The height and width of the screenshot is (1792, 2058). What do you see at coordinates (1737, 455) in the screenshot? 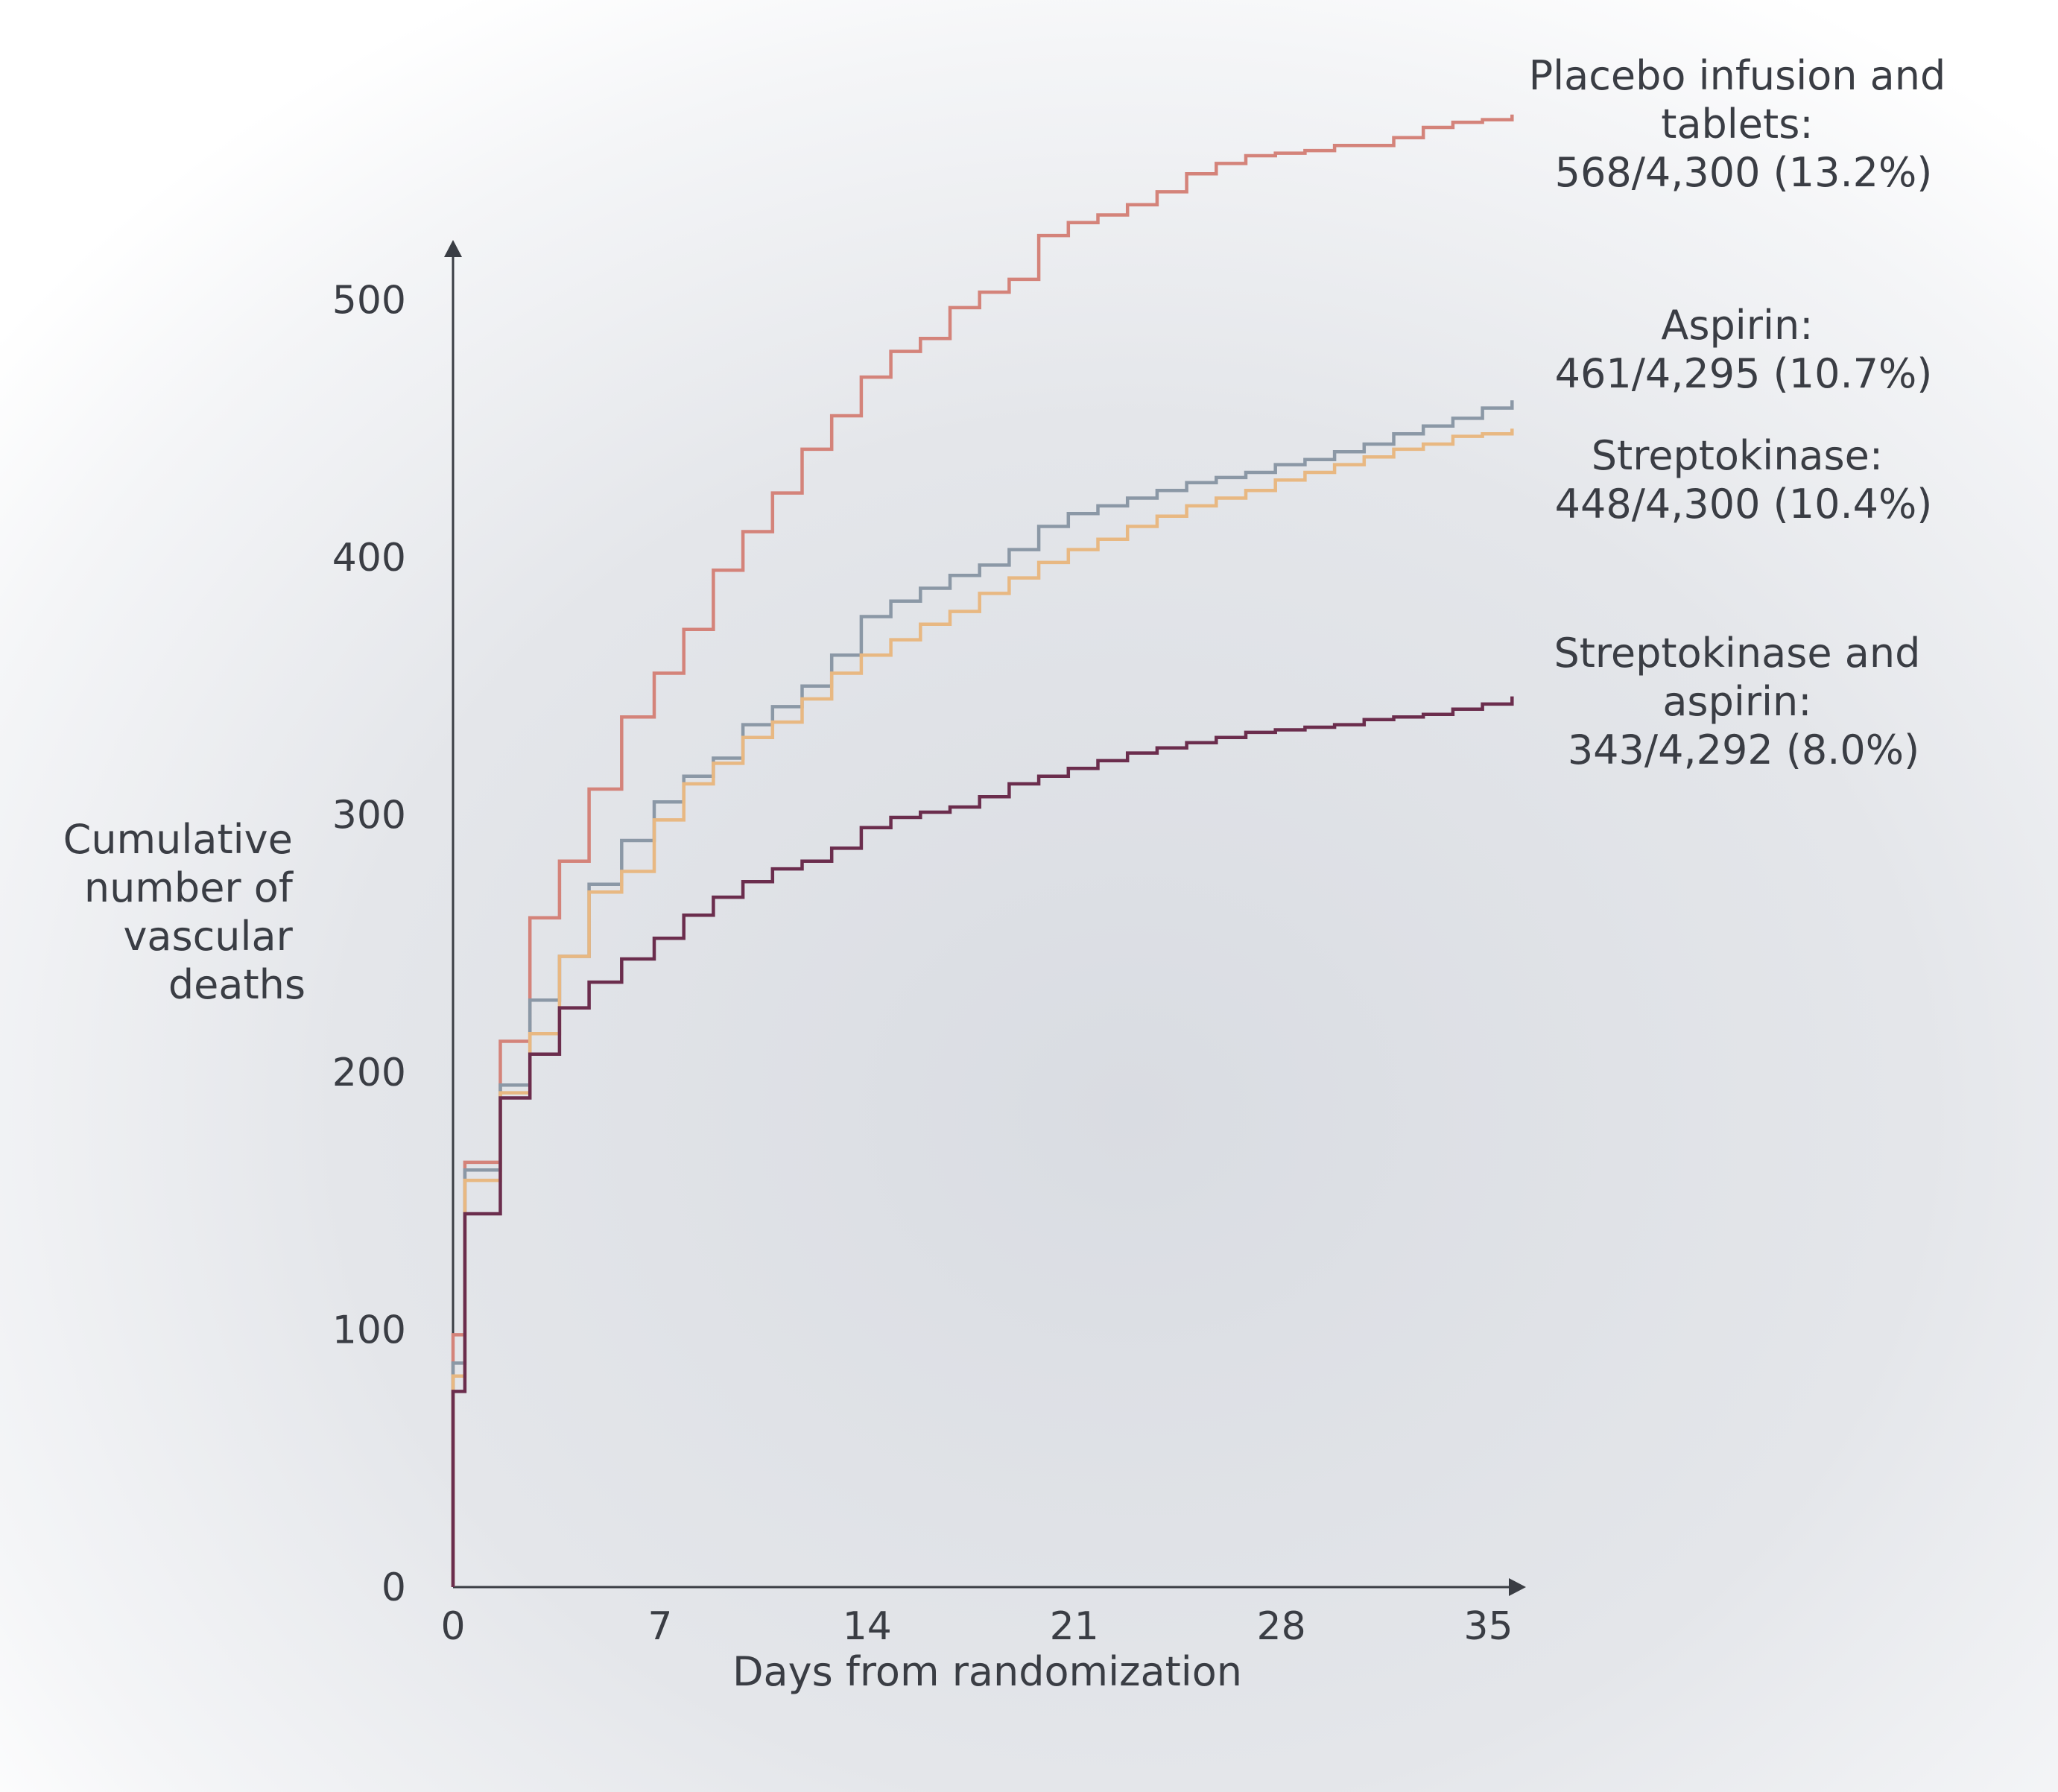
I see `series-label-line: Streptokinase:` at bounding box center [1737, 455].